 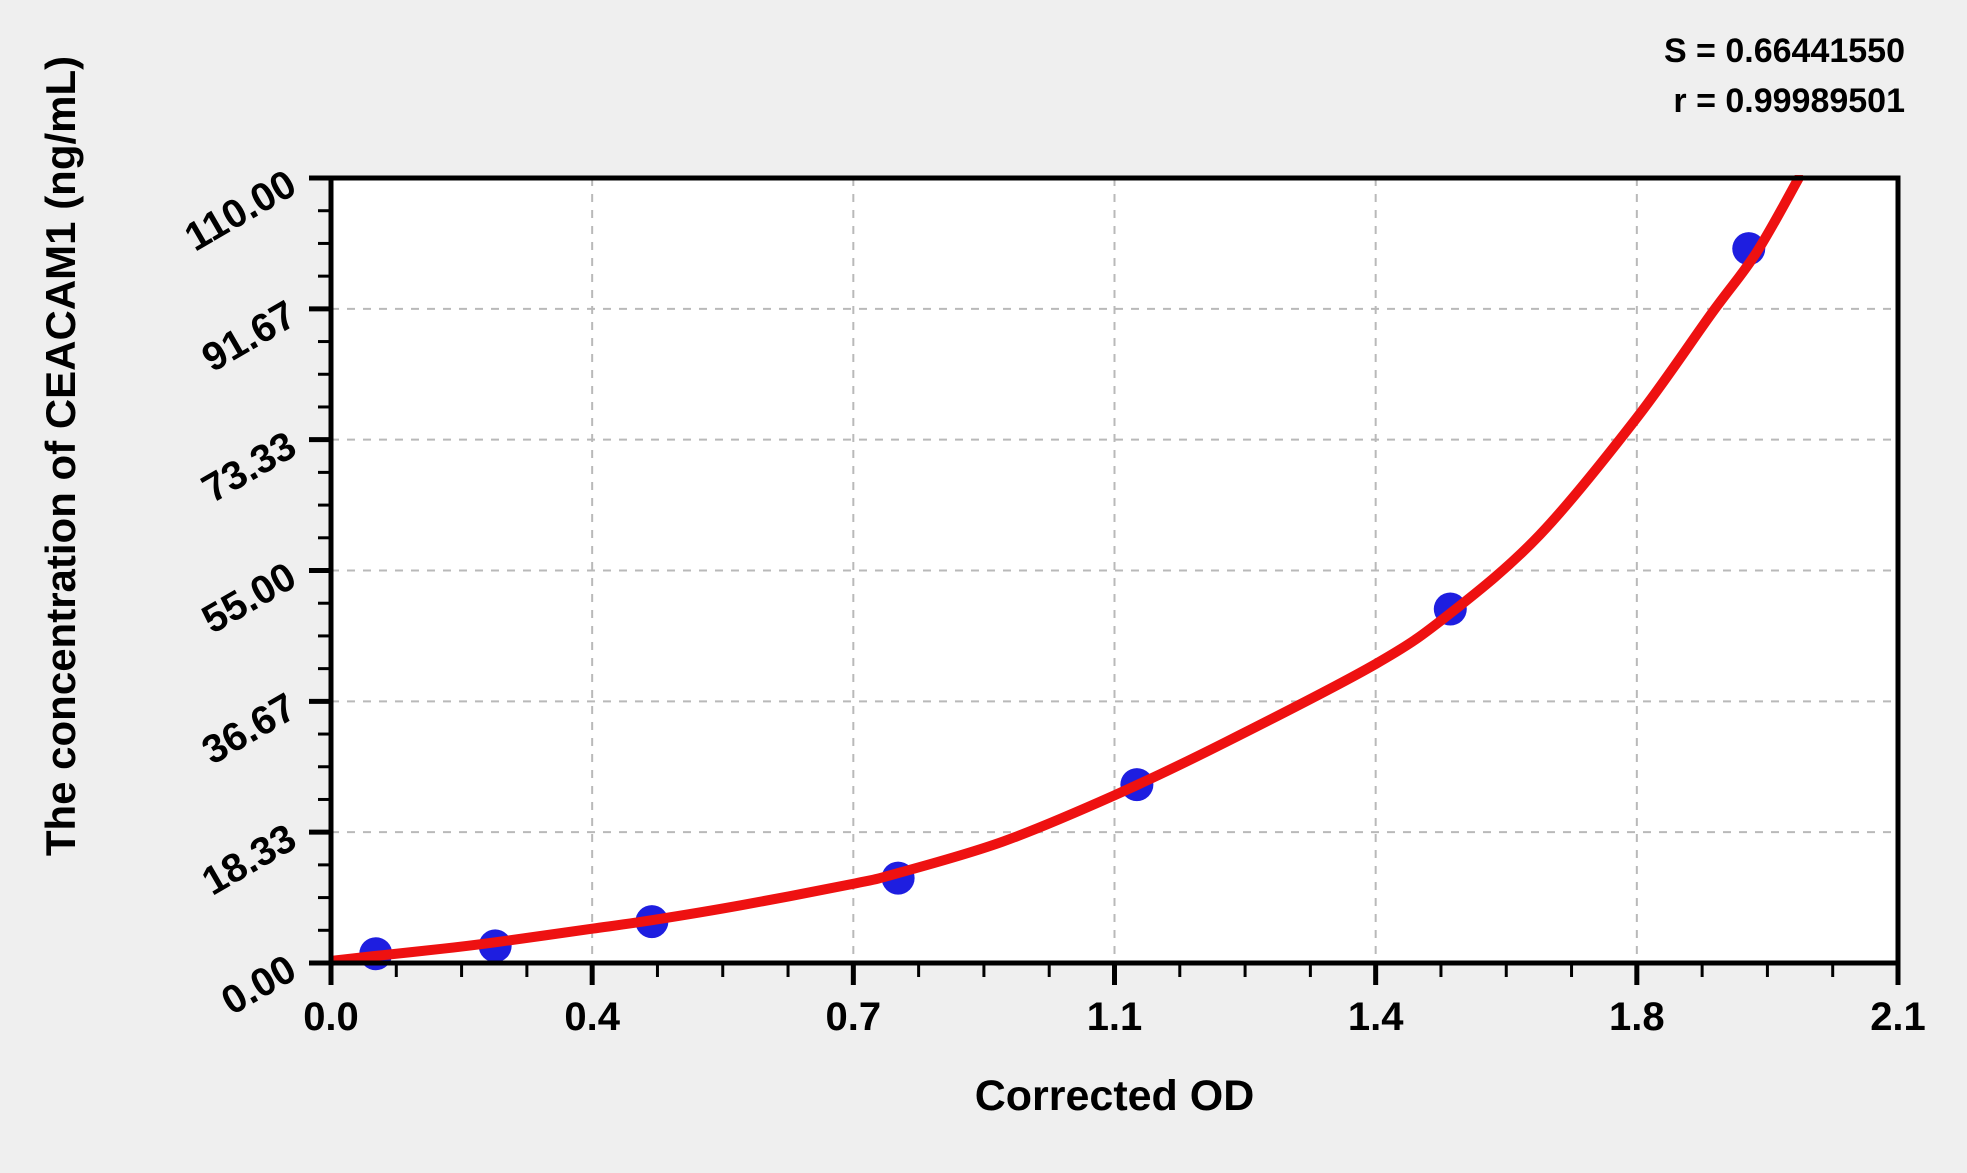 I want to click on y-tick-label: 73.33, so click(x=249, y=467).